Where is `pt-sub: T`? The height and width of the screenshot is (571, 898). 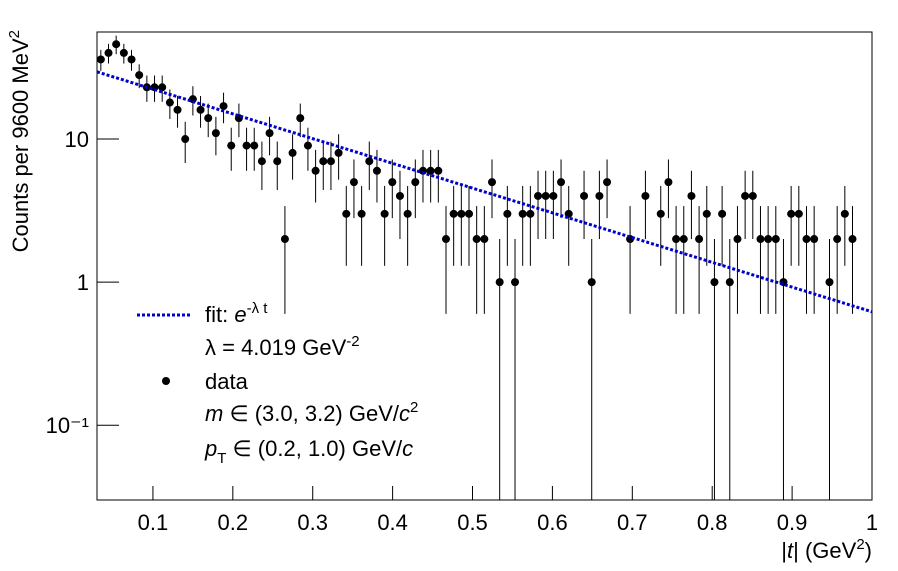 pt-sub: T is located at coordinates (221, 458).